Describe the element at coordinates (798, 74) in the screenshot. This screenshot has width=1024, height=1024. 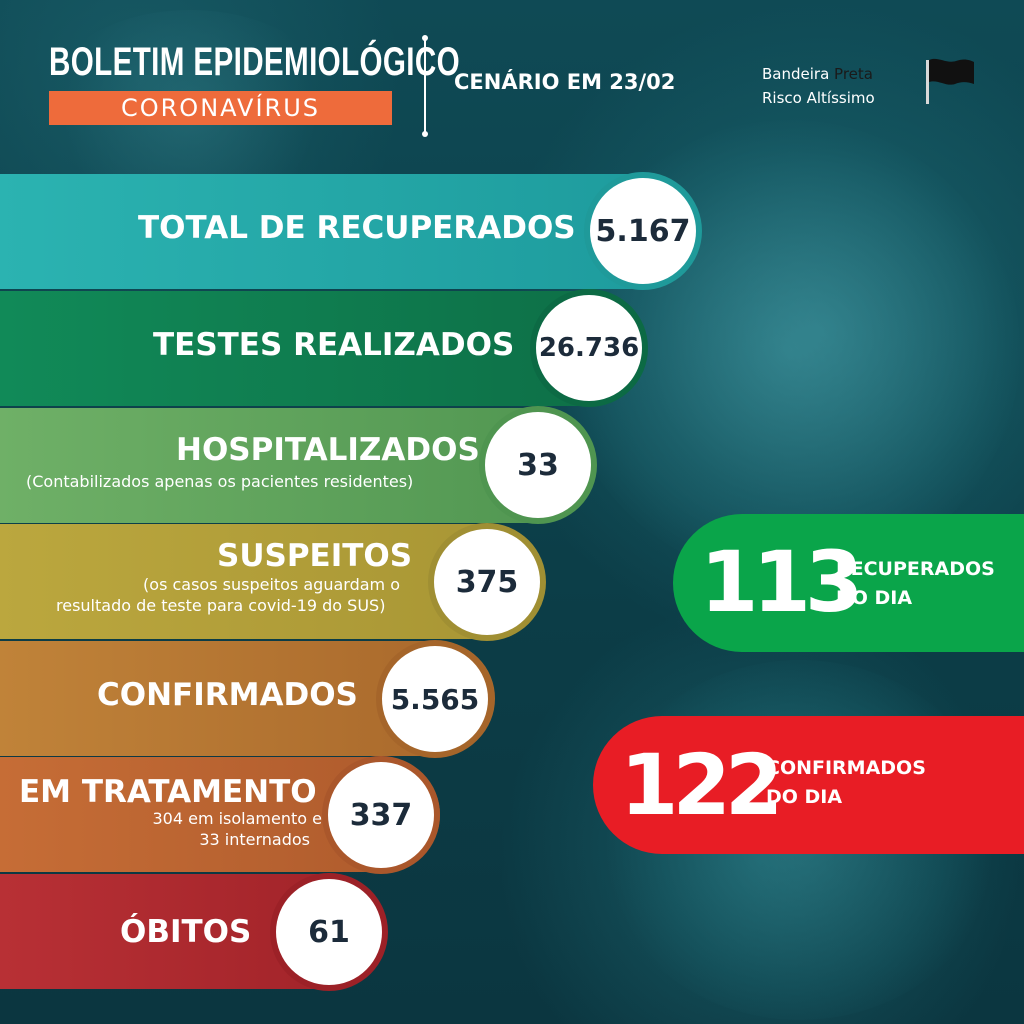
I see `flag-prefix: Bandeira` at that location.